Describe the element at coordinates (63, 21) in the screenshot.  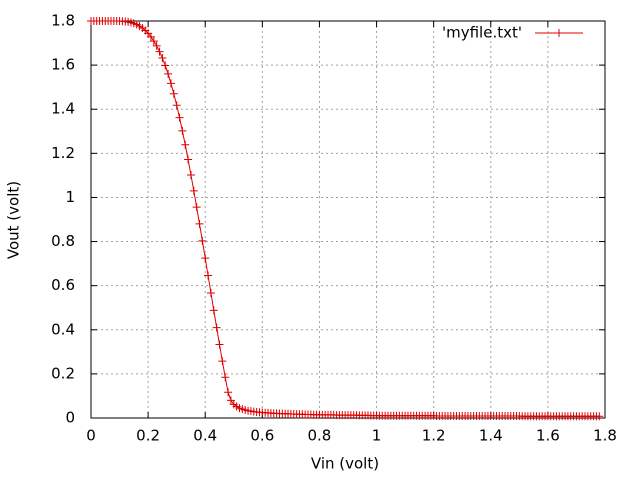
I see `y-tick-label: 1.8` at that location.